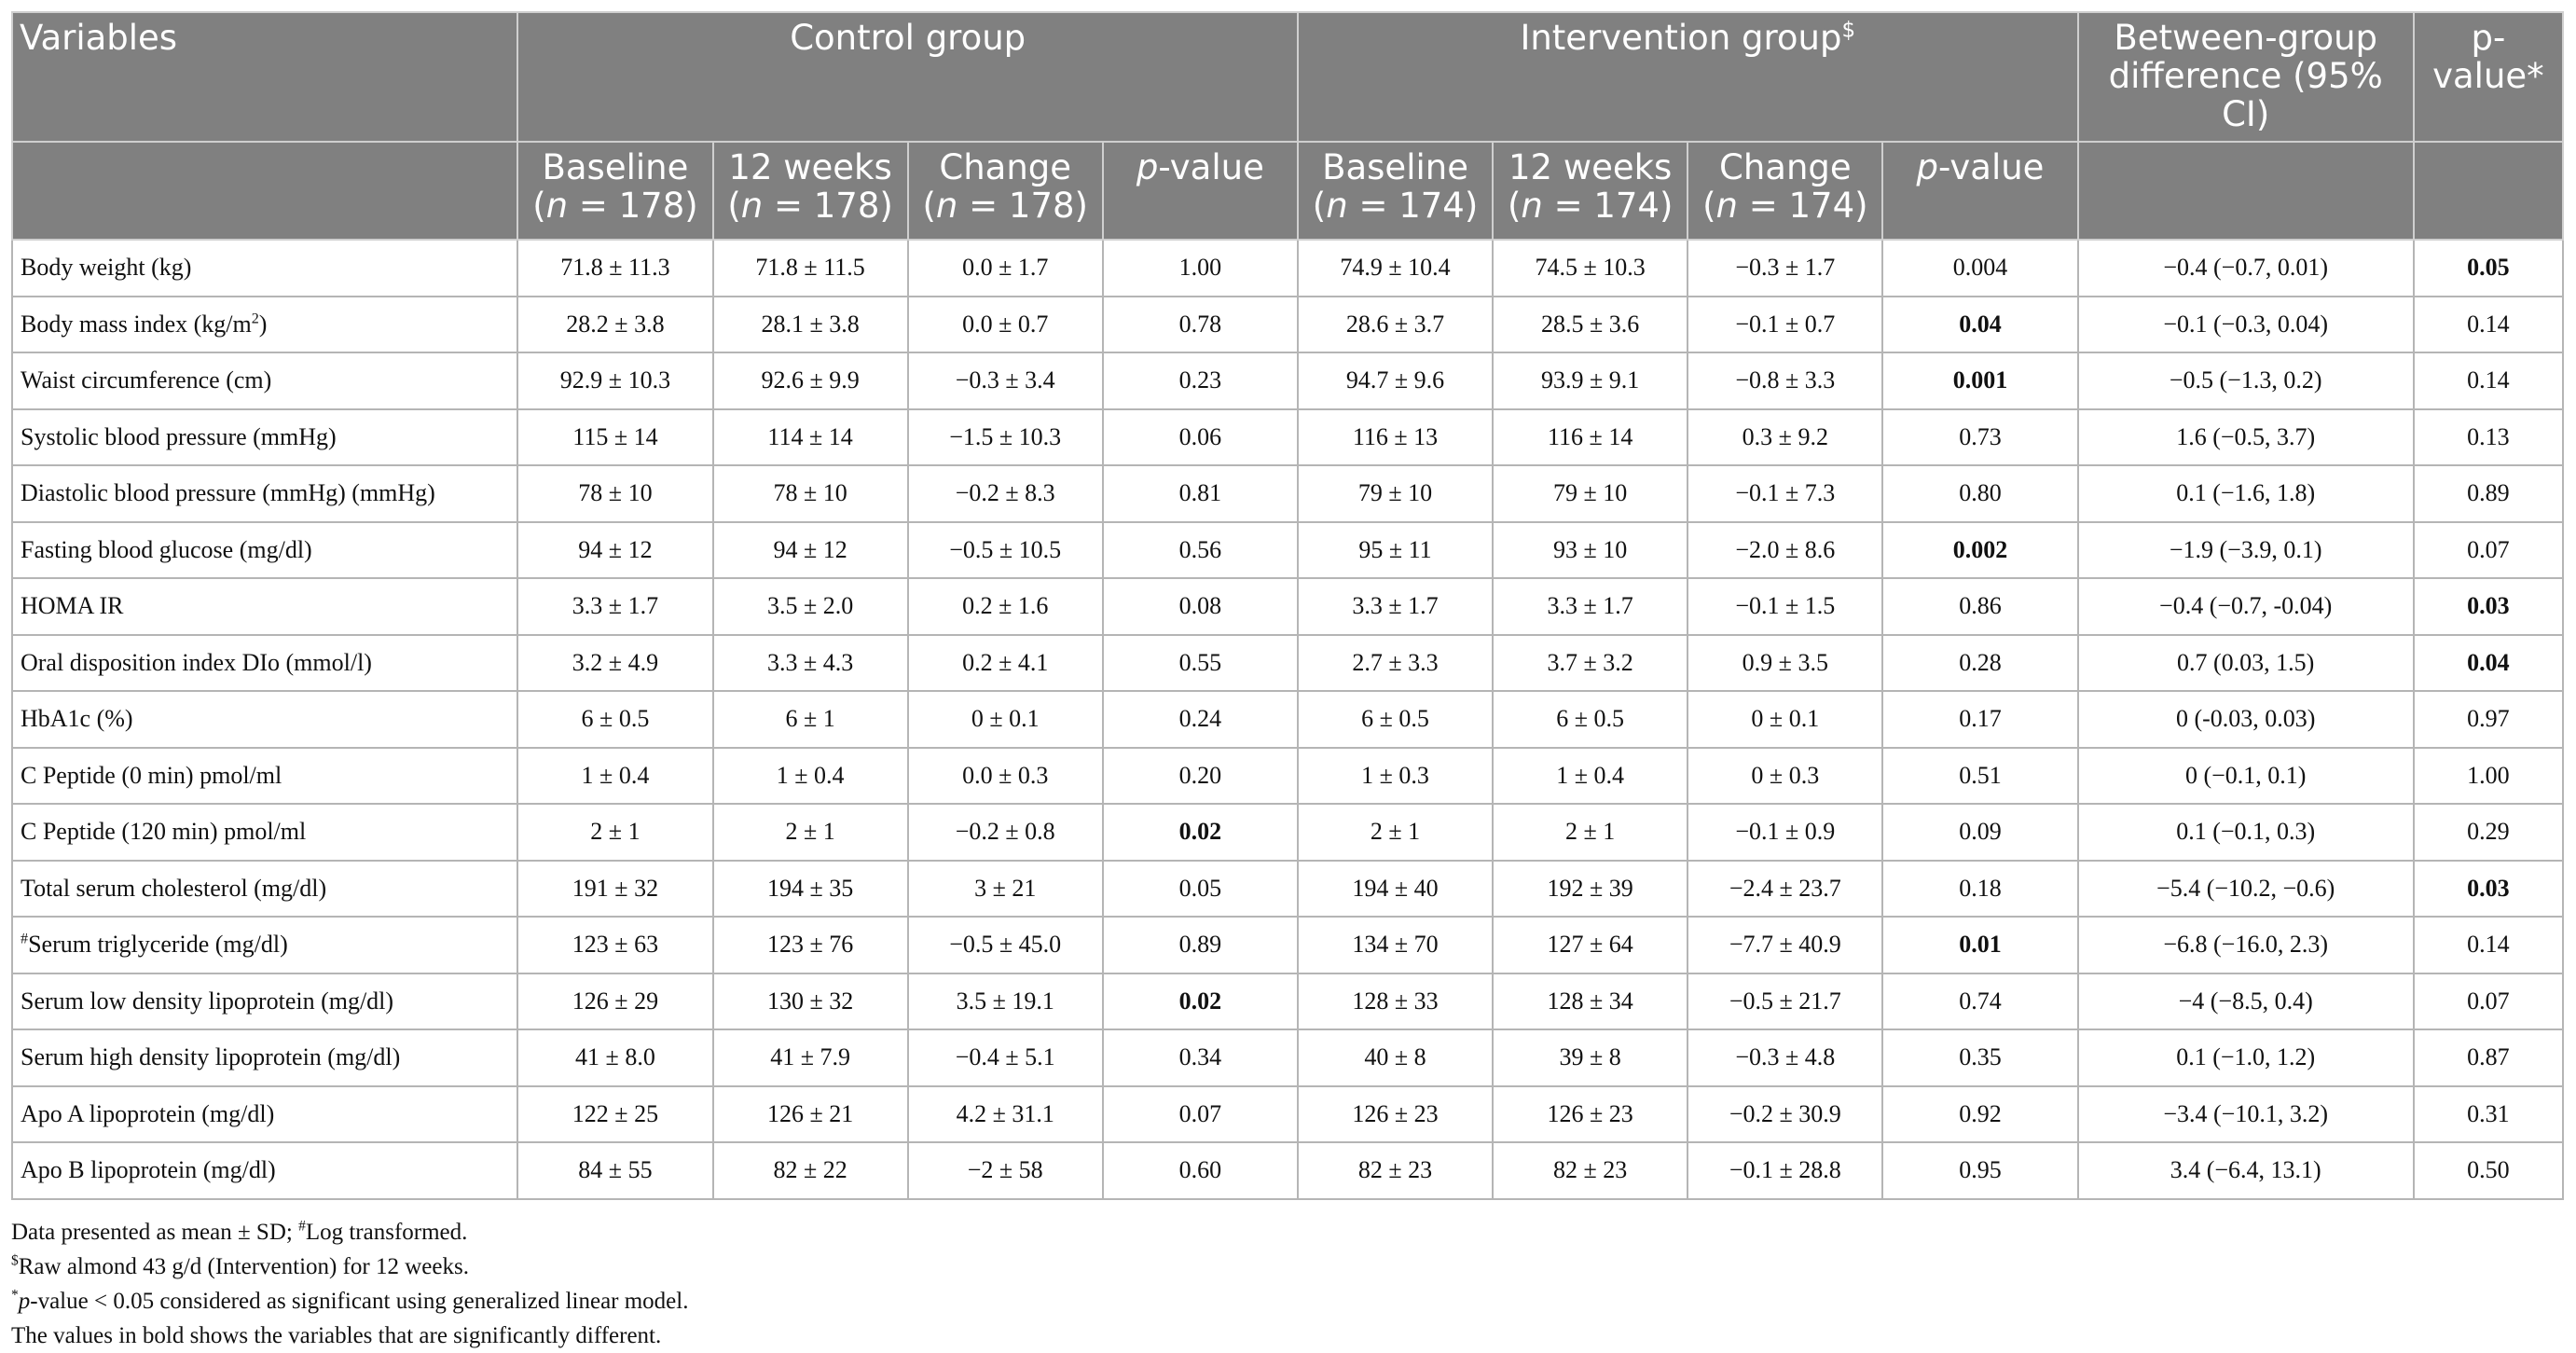 This screenshot has height=1353, width=2576. Describe the element at coordinates (1590, 889) in the screenshot. I see `intervention-12weeks-cell: 192 ± 39` at that location.